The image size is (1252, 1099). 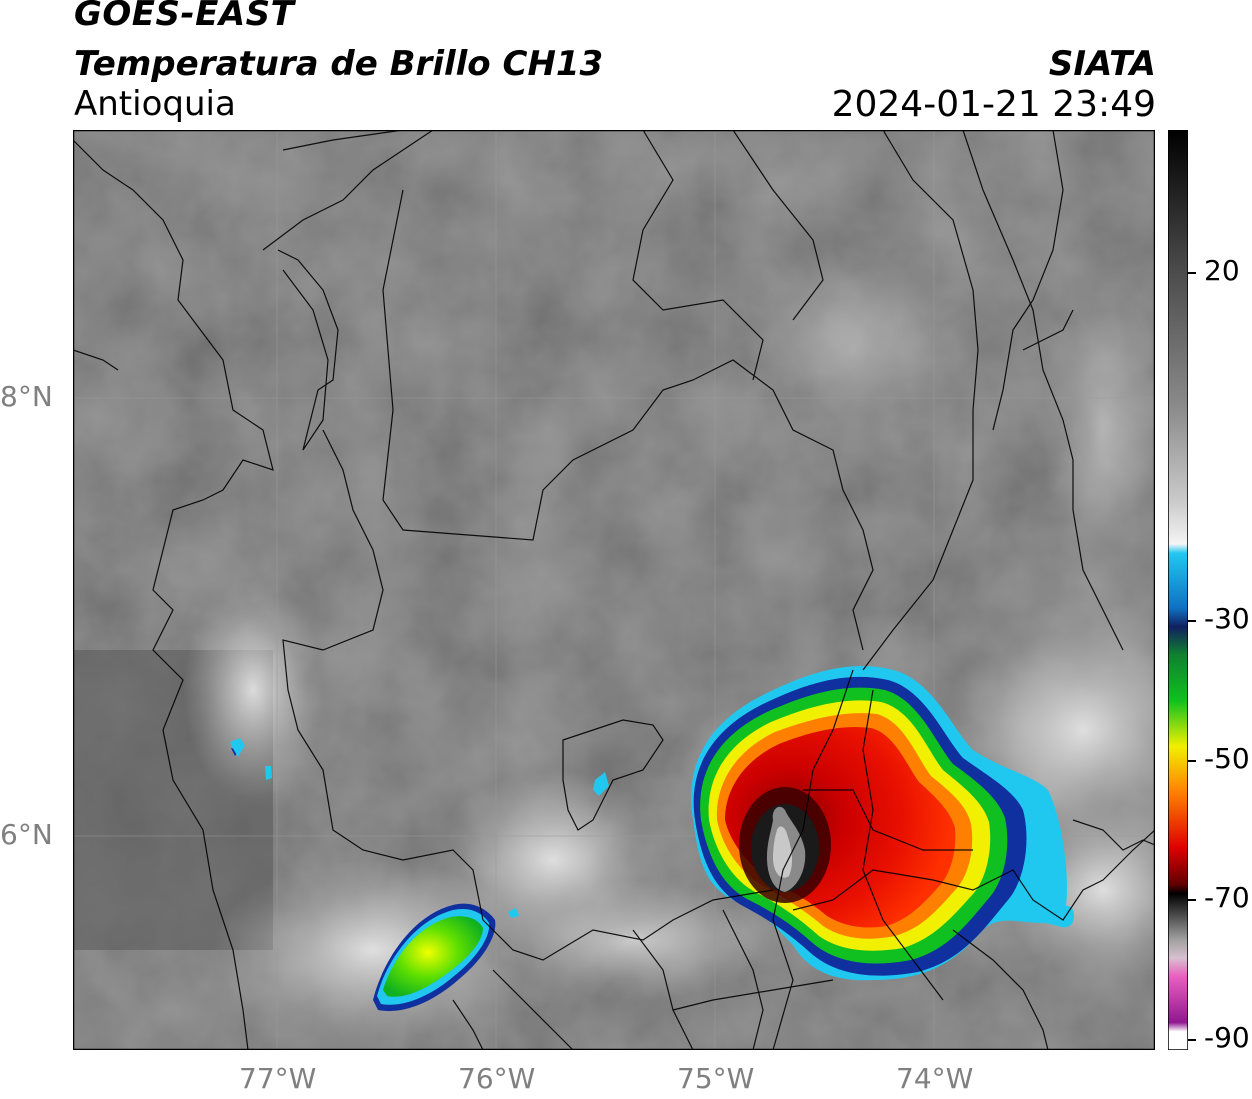 I want to click on lon-label-74w: 74°W, so click(x=935, y=1078).